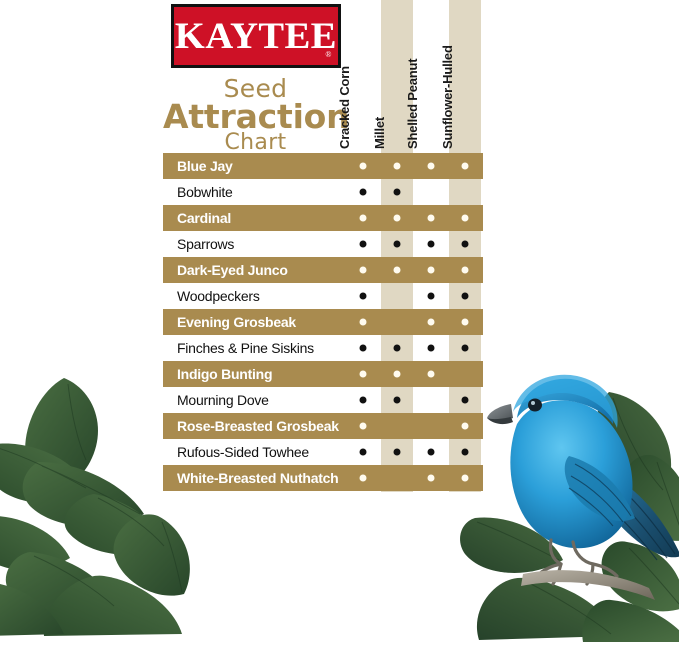  What do you see at coordinates (218, 296) in the screenshot?
I see `row-label-bird-name: Woodpeckers` at bounding box center [218, 296].